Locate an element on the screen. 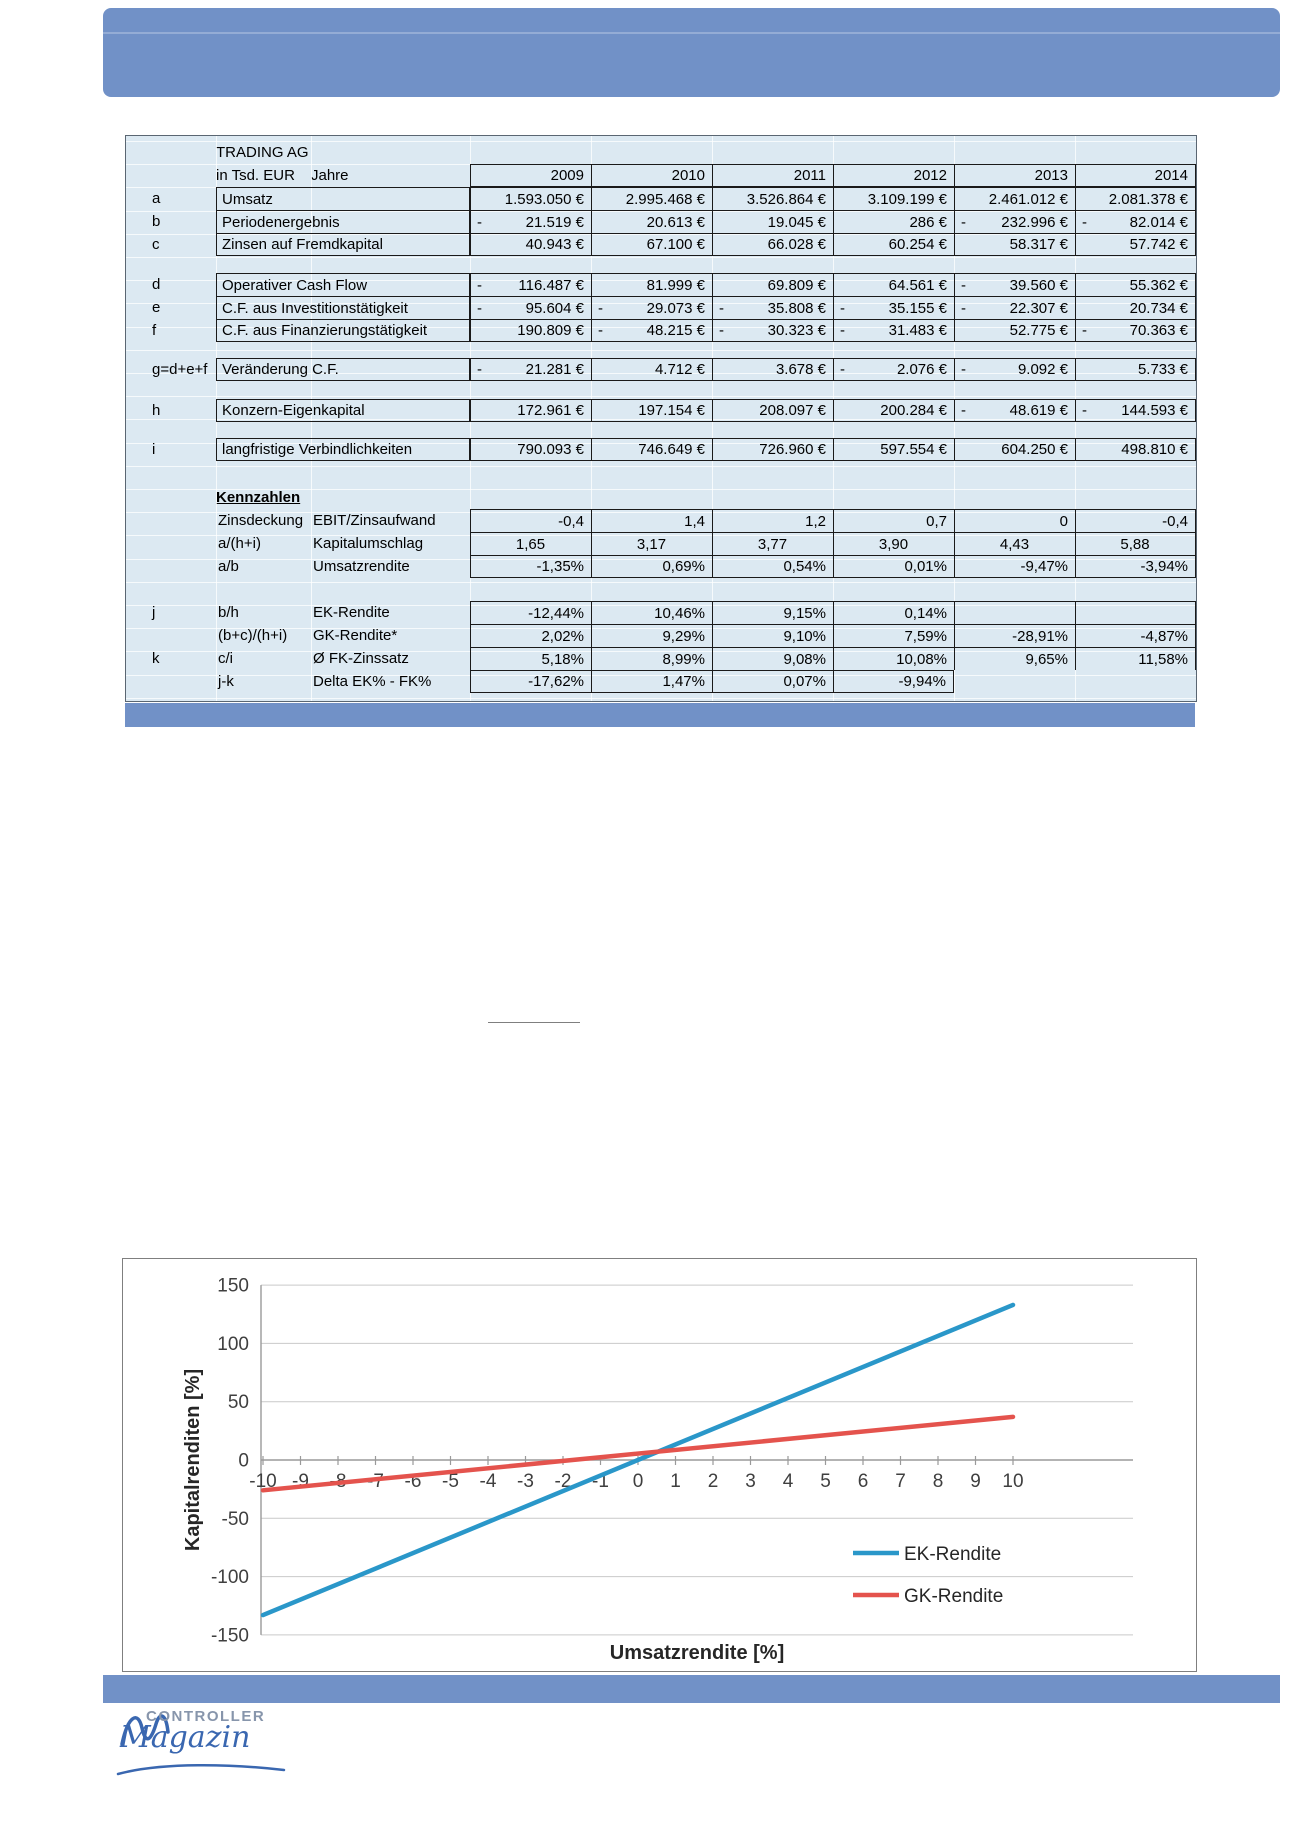  row-label: Periodenergebnis is located at coordinates (343, 221).